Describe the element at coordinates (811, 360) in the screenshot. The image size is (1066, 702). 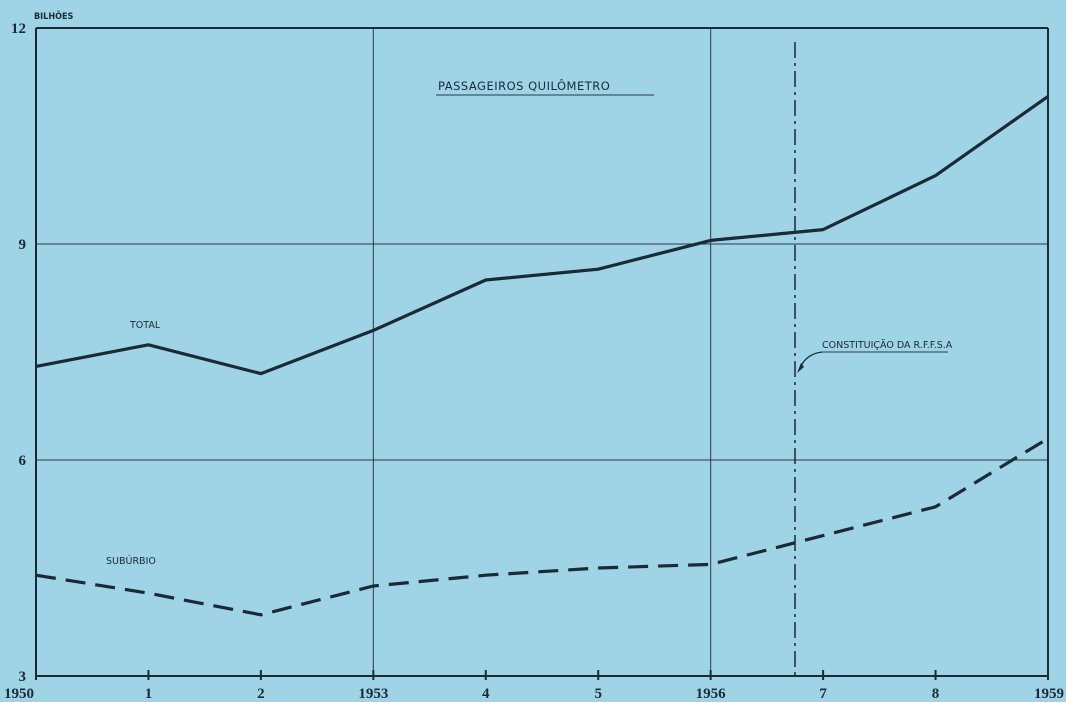
I see `annotation-leader` at that location.